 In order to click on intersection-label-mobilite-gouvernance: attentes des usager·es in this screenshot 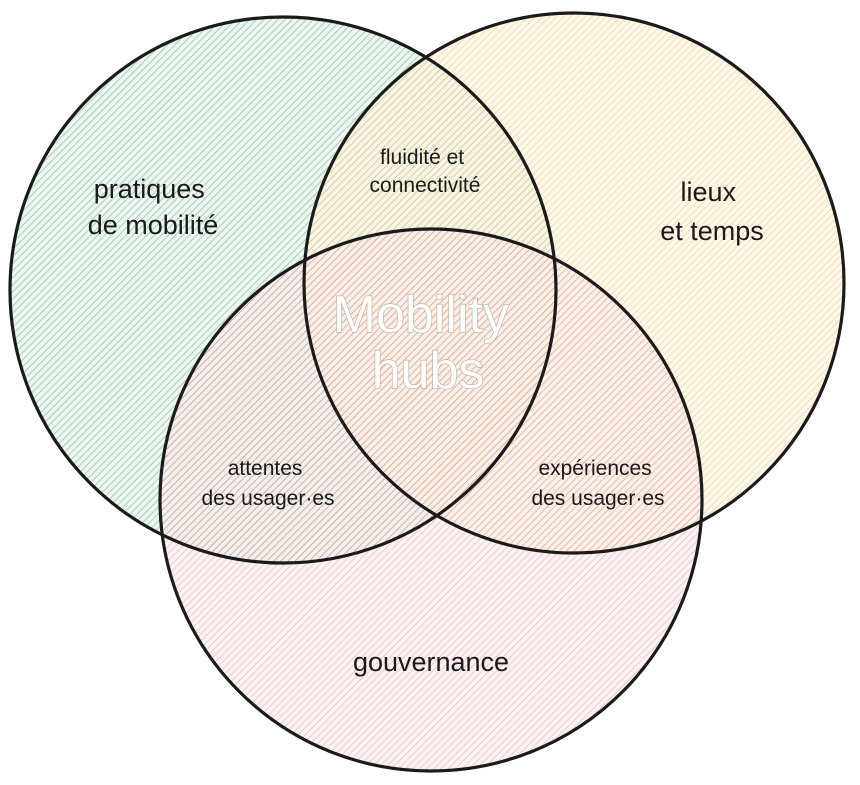, I will do `click(267, 483)`.